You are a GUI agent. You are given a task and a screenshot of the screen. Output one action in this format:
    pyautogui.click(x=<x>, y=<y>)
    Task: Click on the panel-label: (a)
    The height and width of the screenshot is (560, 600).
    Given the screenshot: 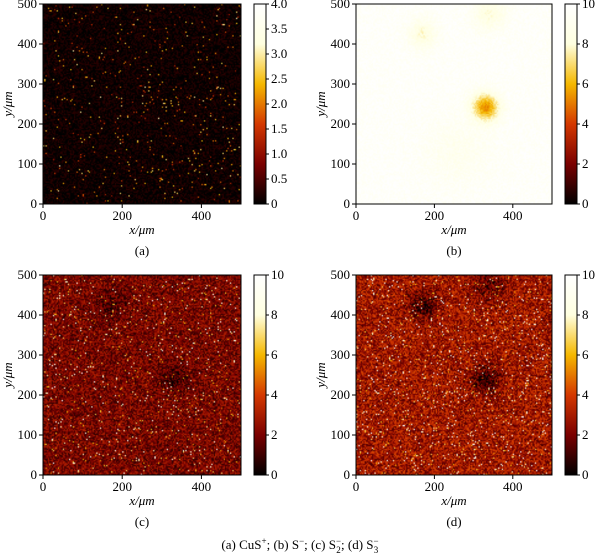 What is the action you would take?
    pyautogui.click(x=142, y=250)
    